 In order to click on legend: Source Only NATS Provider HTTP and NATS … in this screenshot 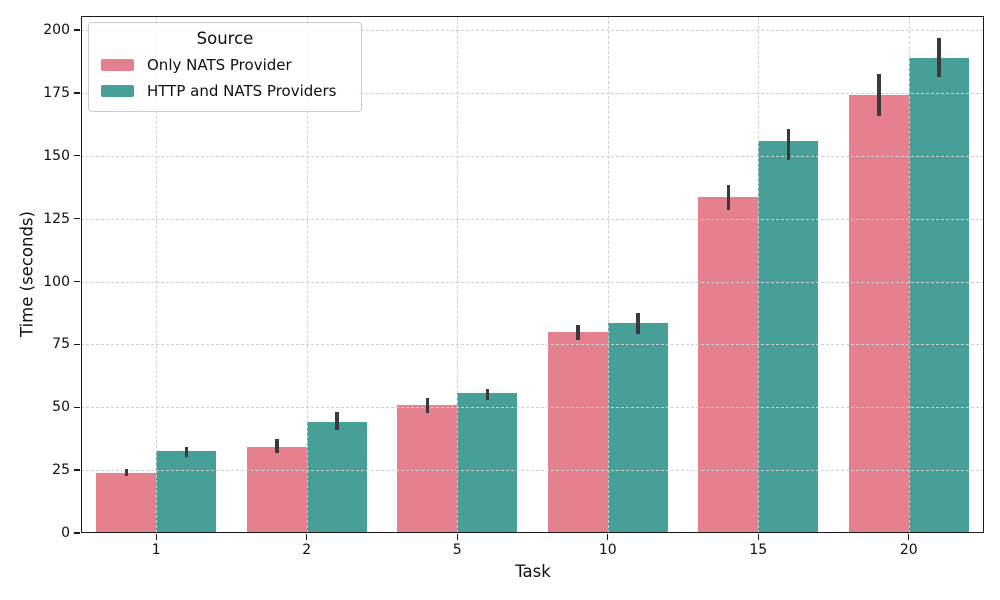, I will do `click(225, 67)`.